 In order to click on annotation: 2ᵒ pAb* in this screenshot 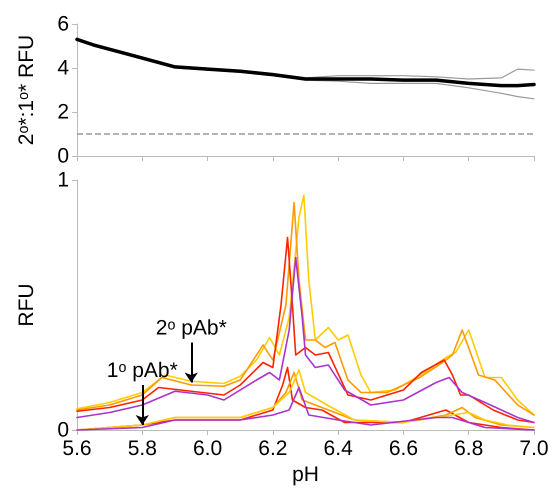, I will do `click(191, 328)`.